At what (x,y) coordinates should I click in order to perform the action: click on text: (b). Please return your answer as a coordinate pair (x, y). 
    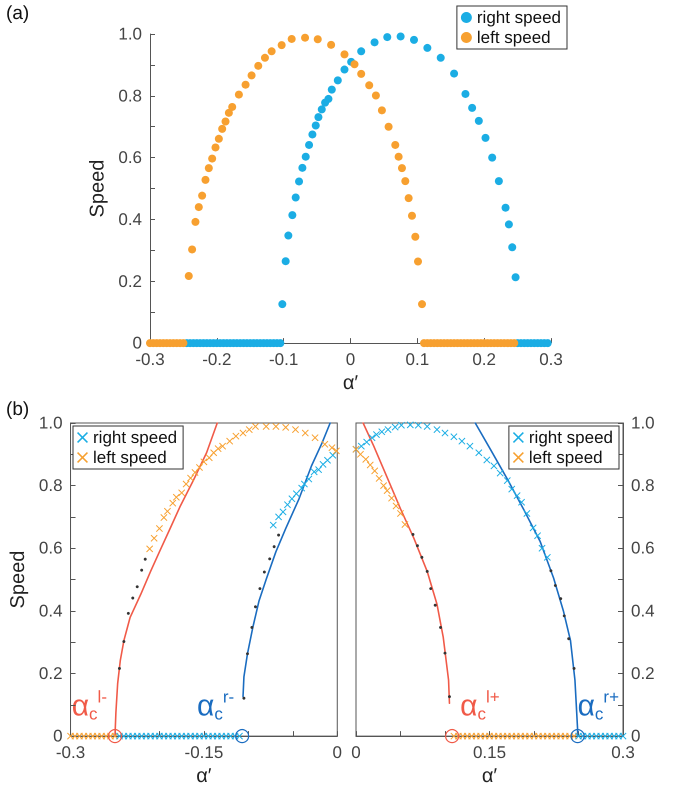
    Looking at the image, I should click on (18, 409).